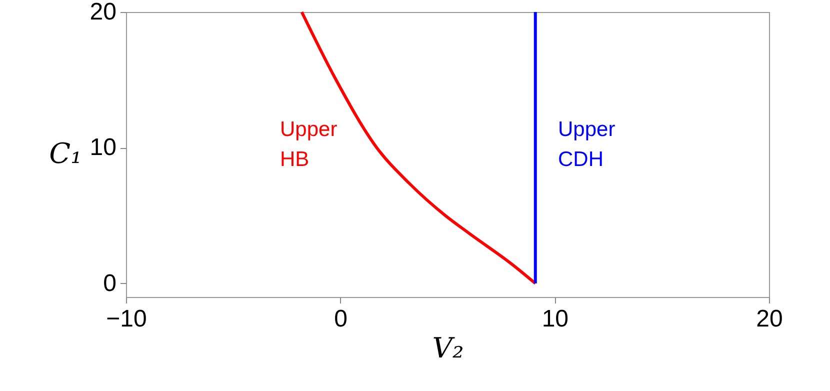  I want to click on x-axis-title: V₂, so click(448, 348).